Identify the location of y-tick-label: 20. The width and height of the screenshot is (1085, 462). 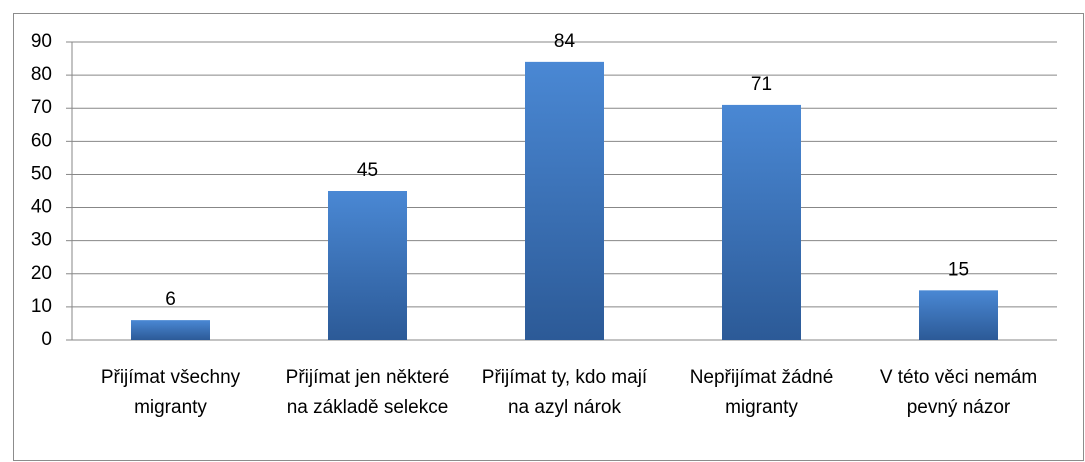
(41, 273).